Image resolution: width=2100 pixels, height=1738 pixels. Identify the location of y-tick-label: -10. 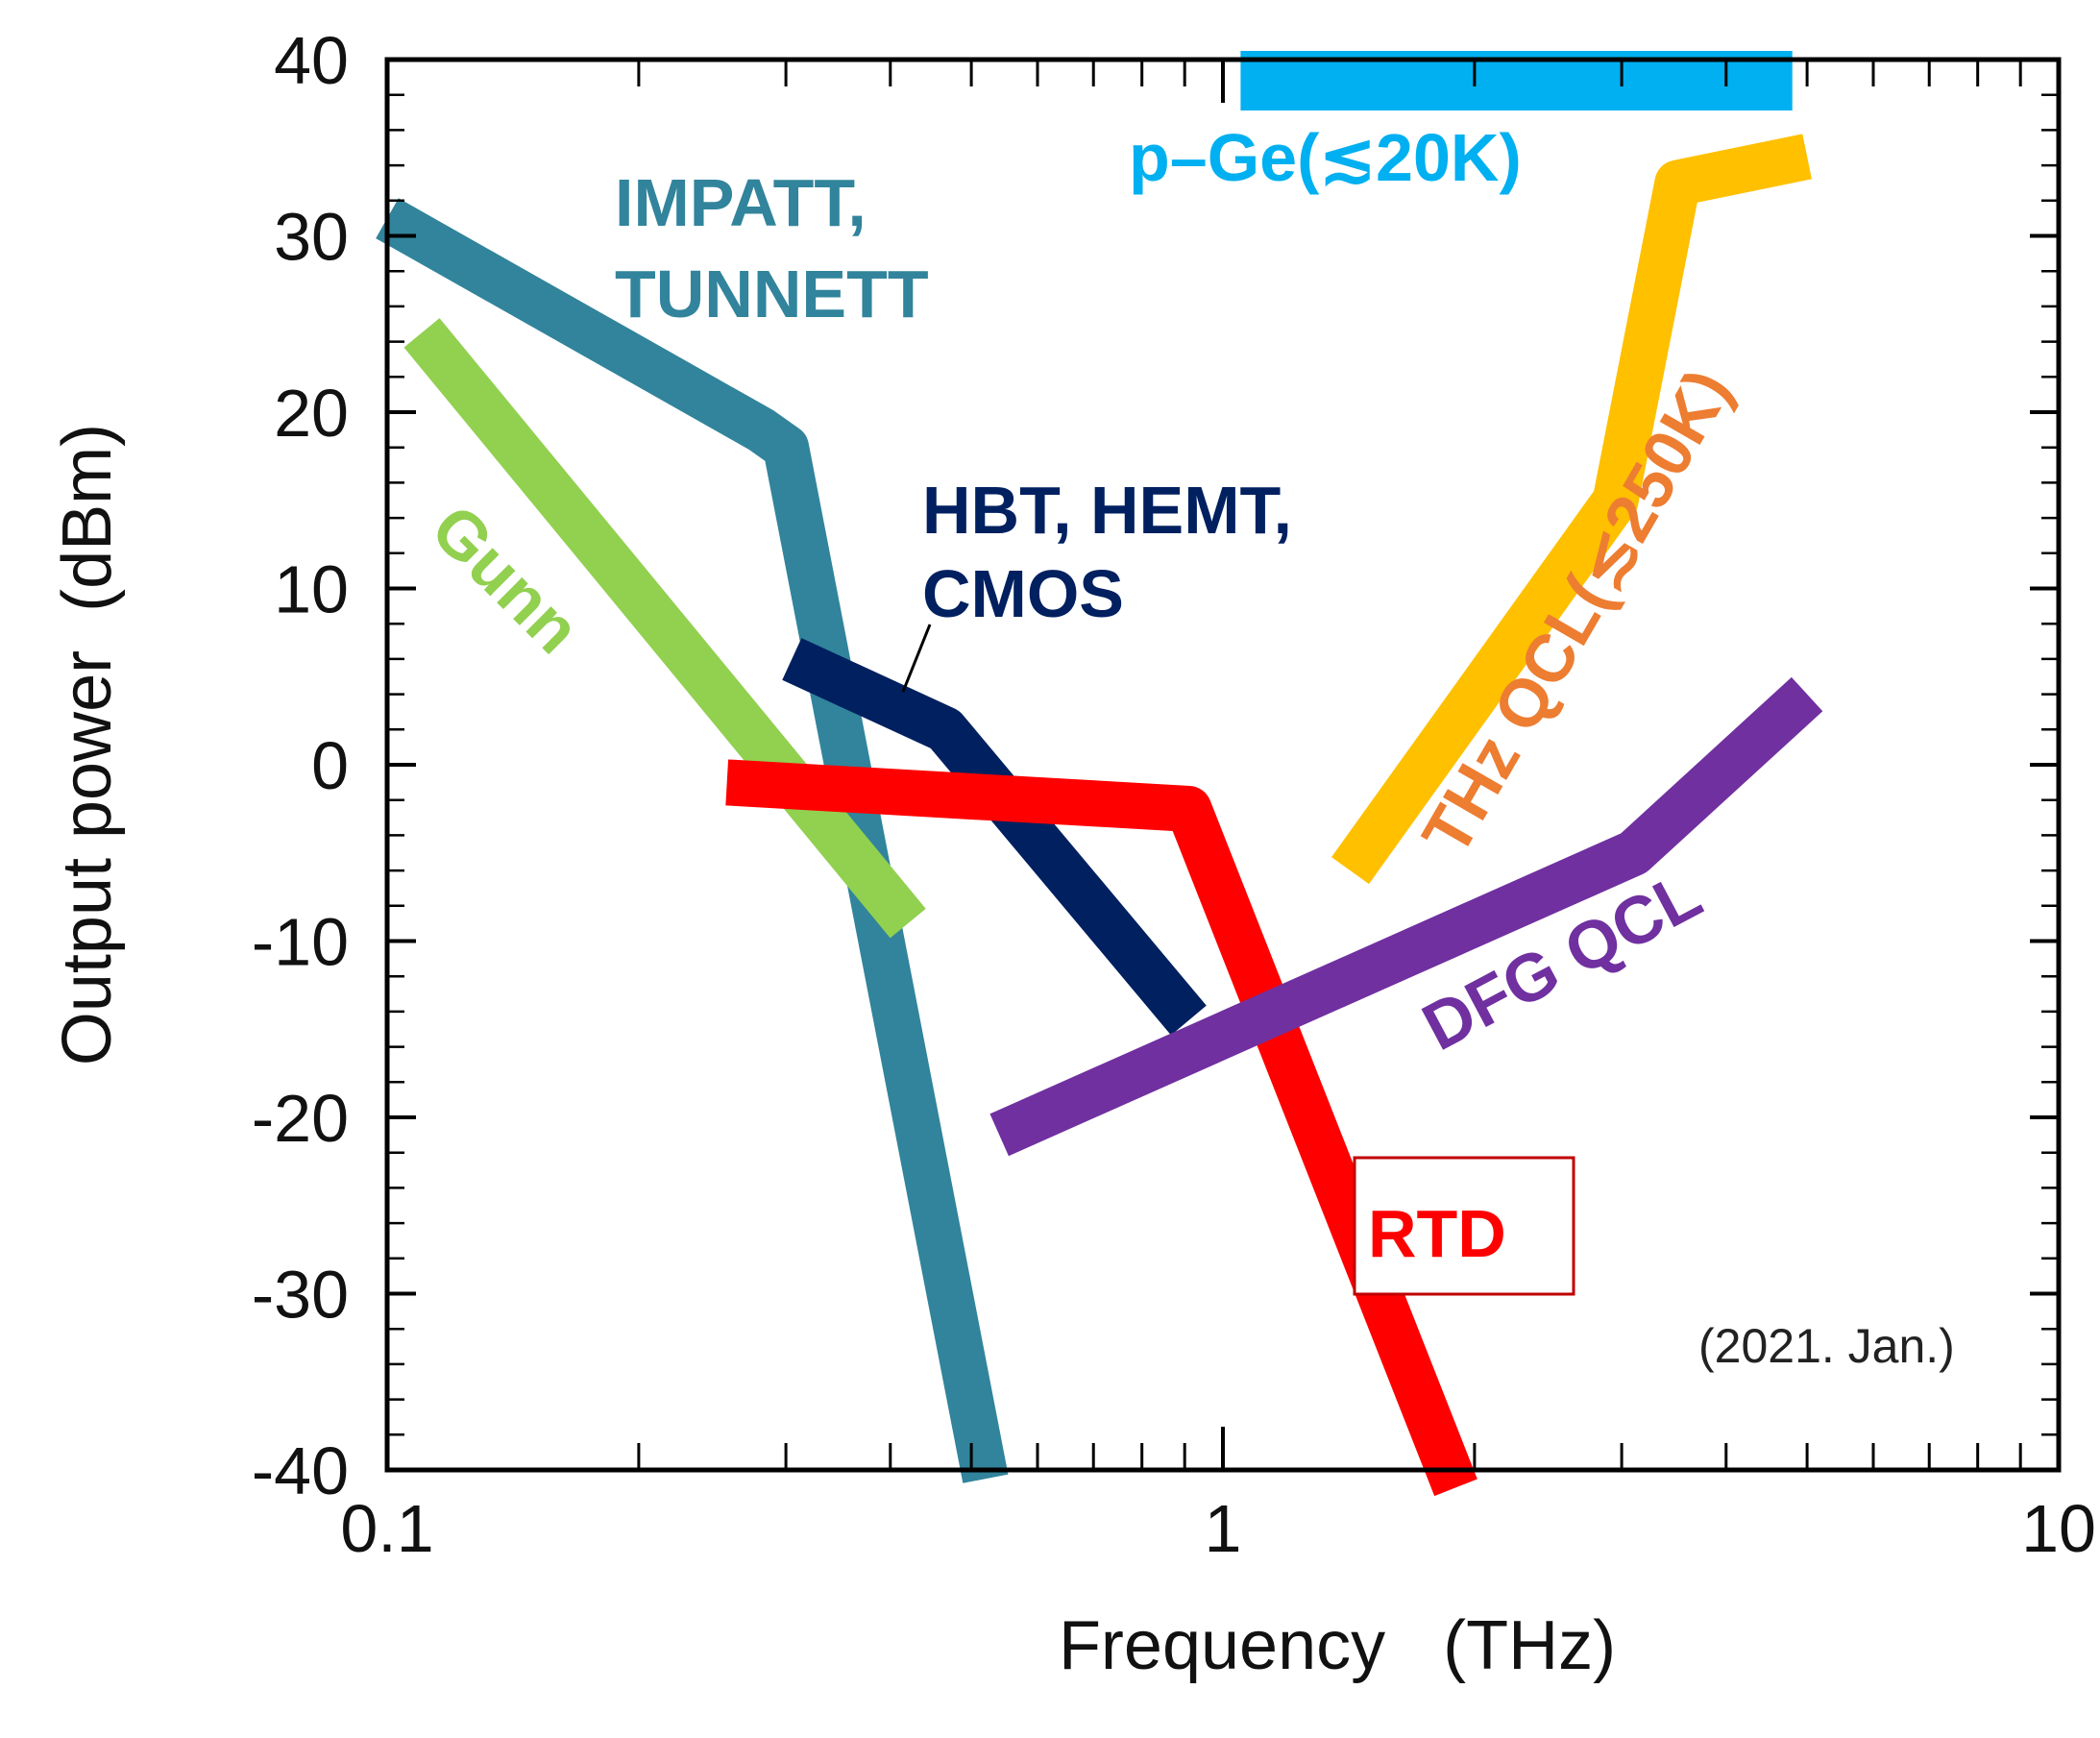
(300, 942).